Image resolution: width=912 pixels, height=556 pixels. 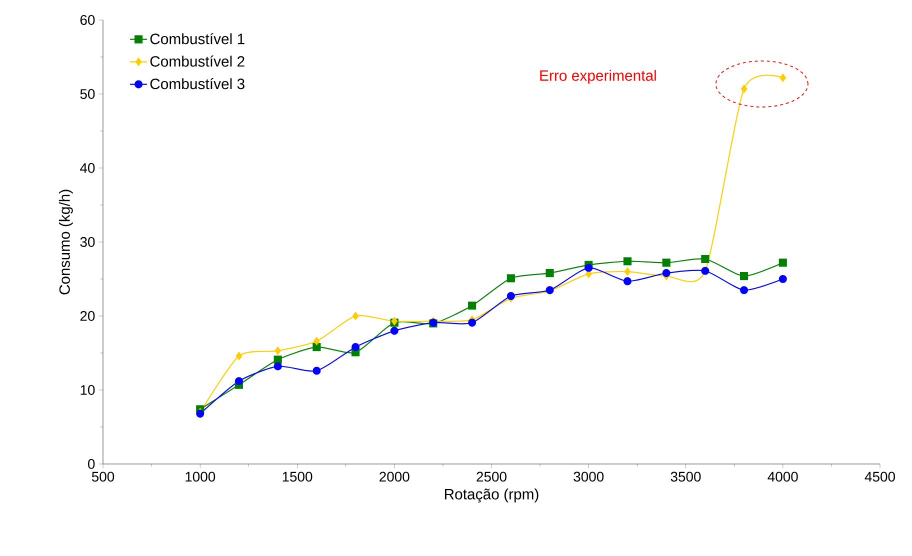 I want to click on x-axis-title: Rotação (rpm), so click(x=491, y=495).